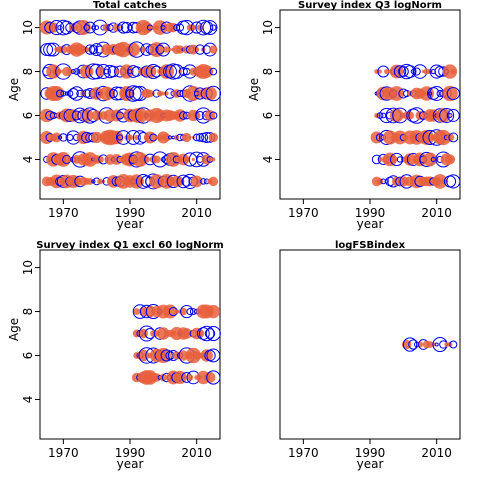 This screenshot has width=480, height=480. Describe the element at coordinates (14, 89) in the screenshot. I see `y-axis-label: Age` at that location.